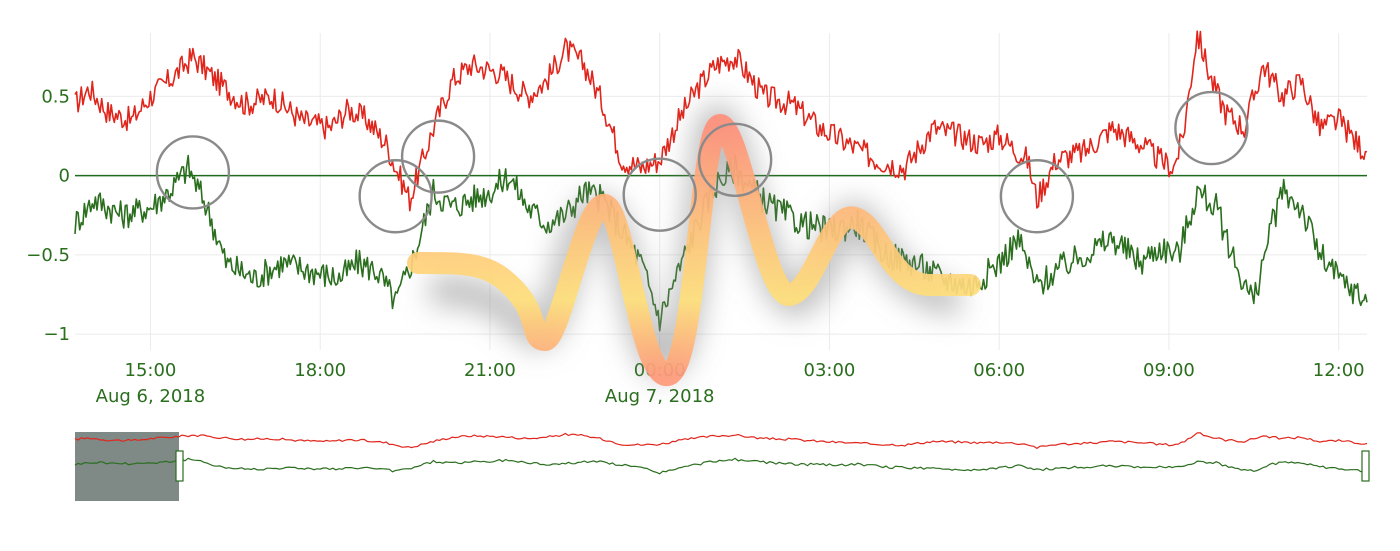  Describe the element at coordinates (830, 370) in the screenshot. I see `x-tick-label: 03:00` at that location.